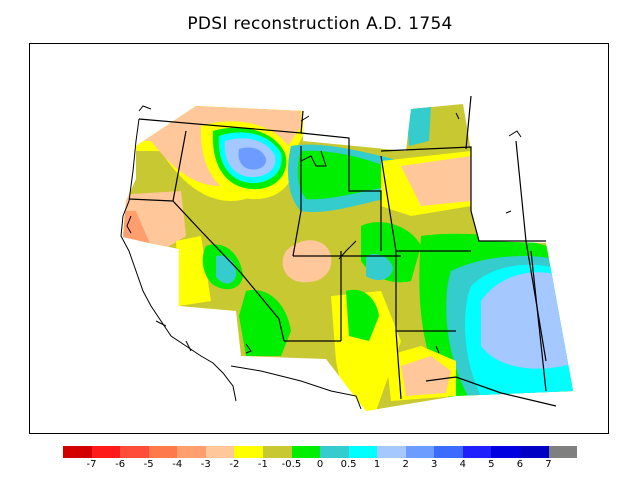 This screenshot has width=640, height=480. I want to click on border-la, so click(538, 321).